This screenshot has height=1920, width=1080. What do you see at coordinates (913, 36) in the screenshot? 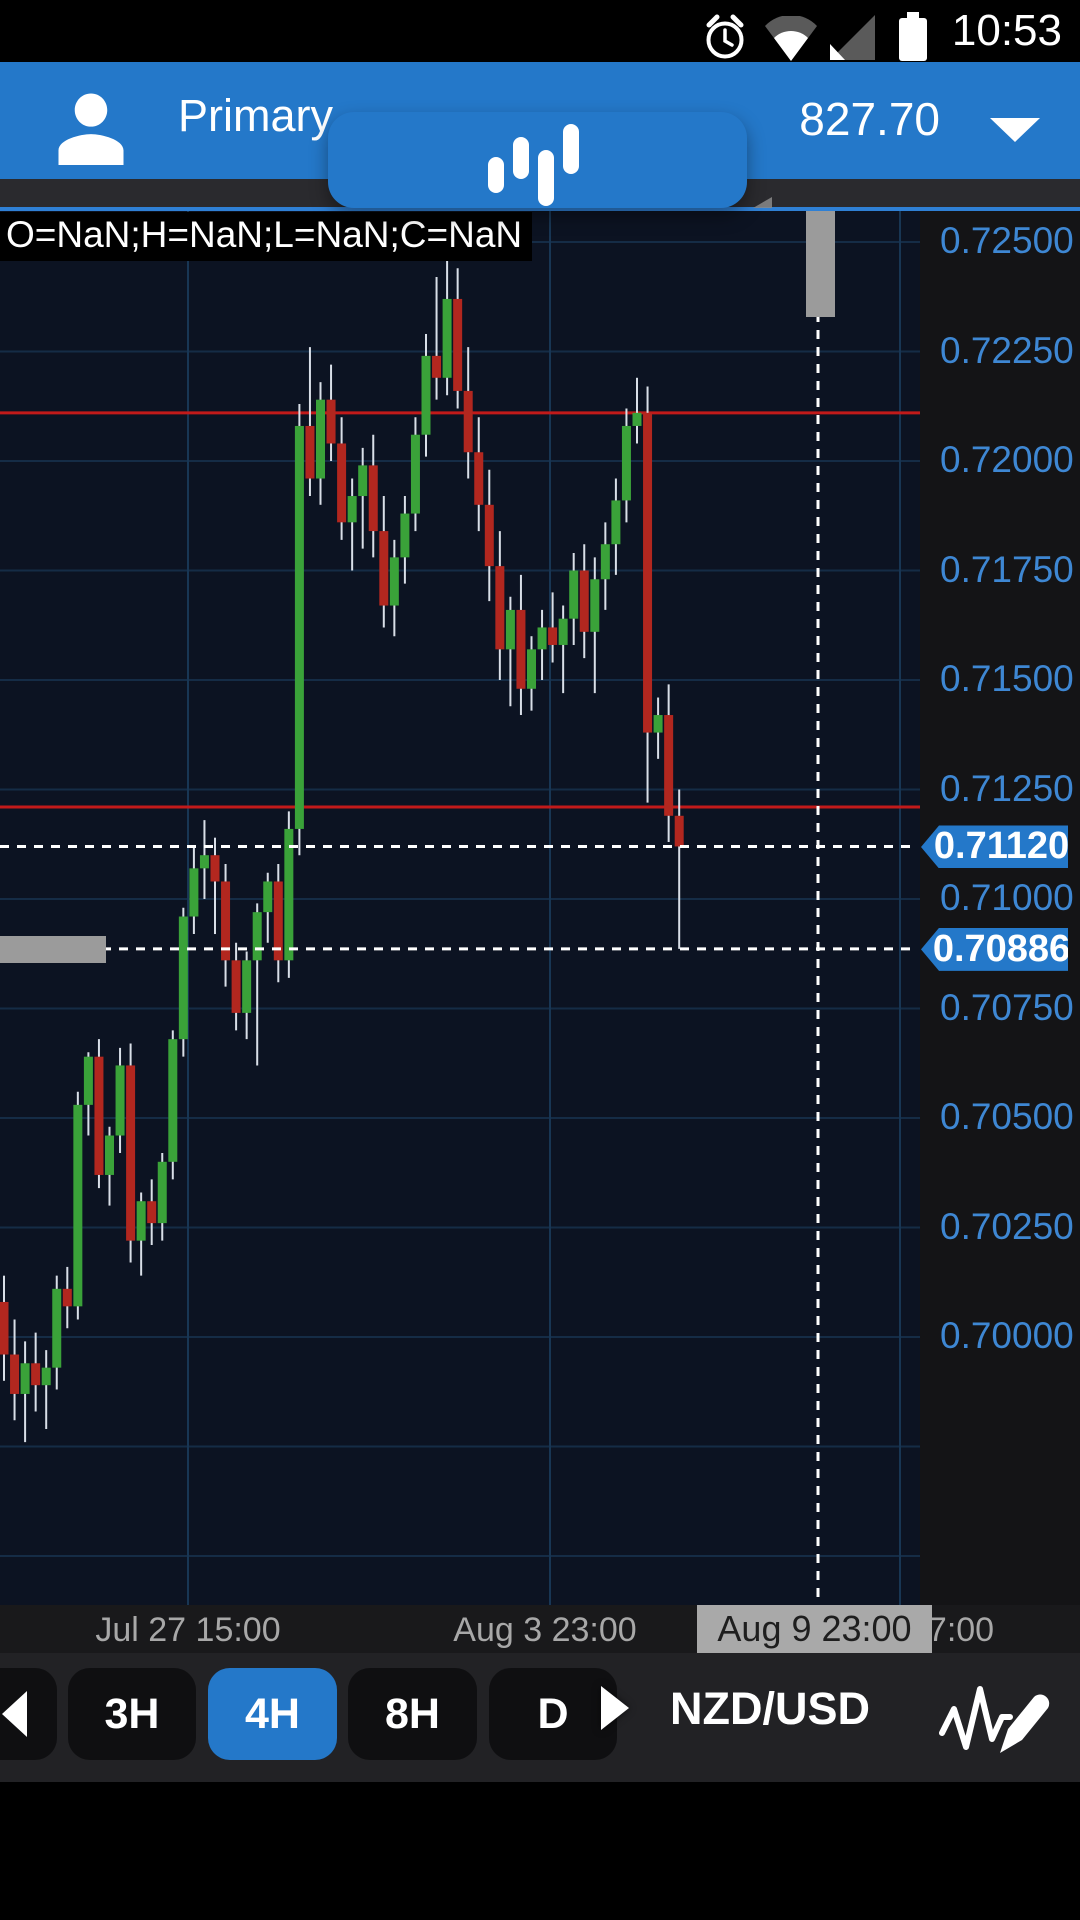
I see `battery-icon` at bounding box center [913, 36].